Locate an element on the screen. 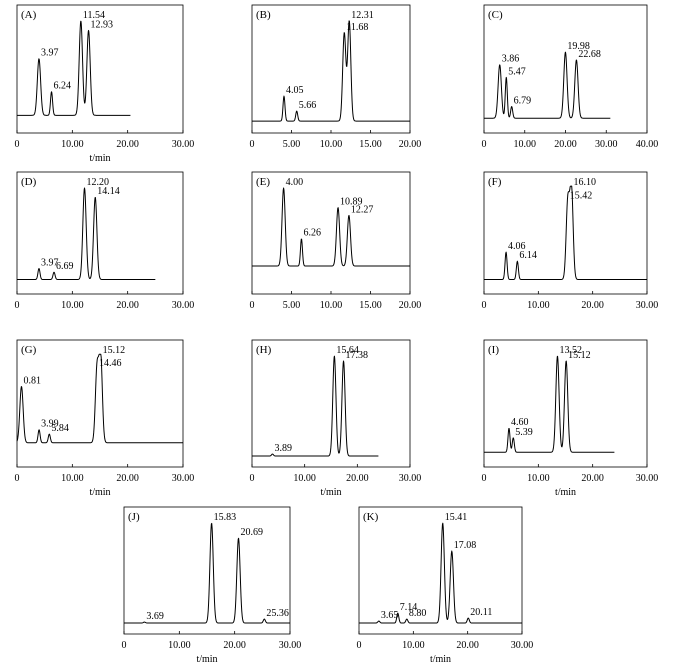 The image size is (679, 667). chart-panel: (F) 0 10.00 20.00 30.00 4.066.14 15.42 16.10 is located at coordinates (570, 241).